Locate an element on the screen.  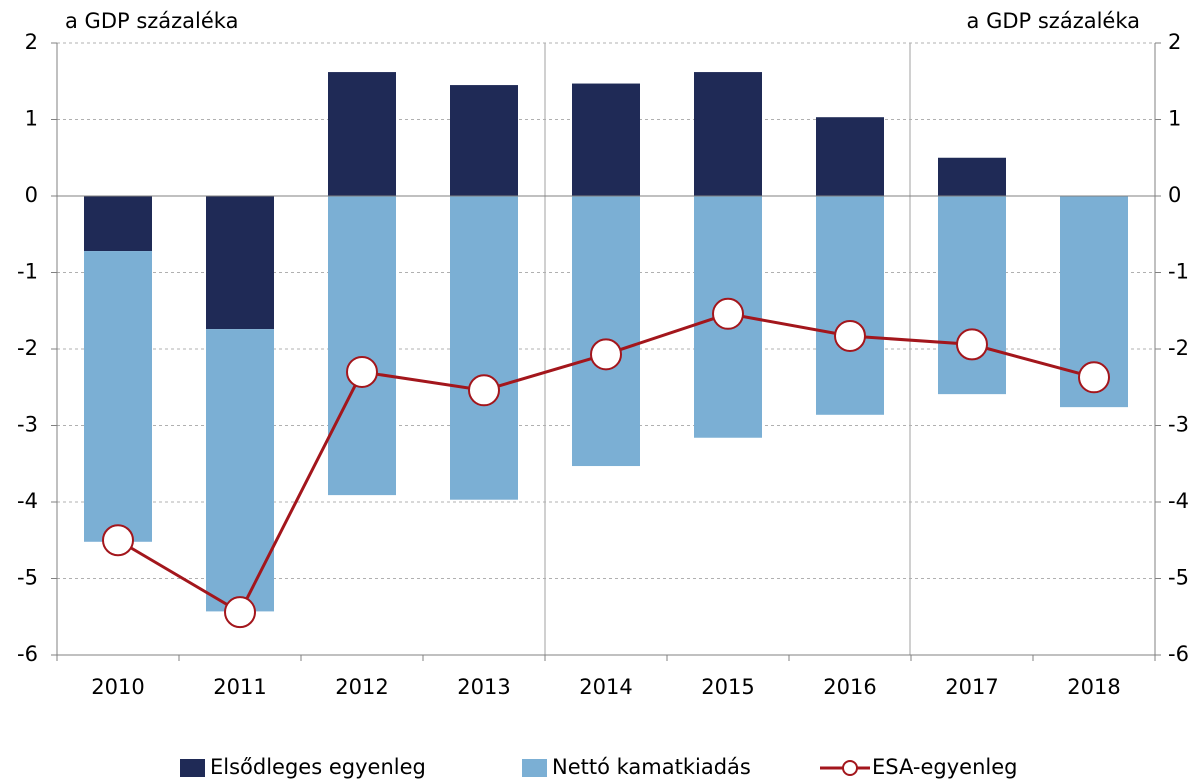
x-tick-label: 2015 is located at coordinates (727, 687).